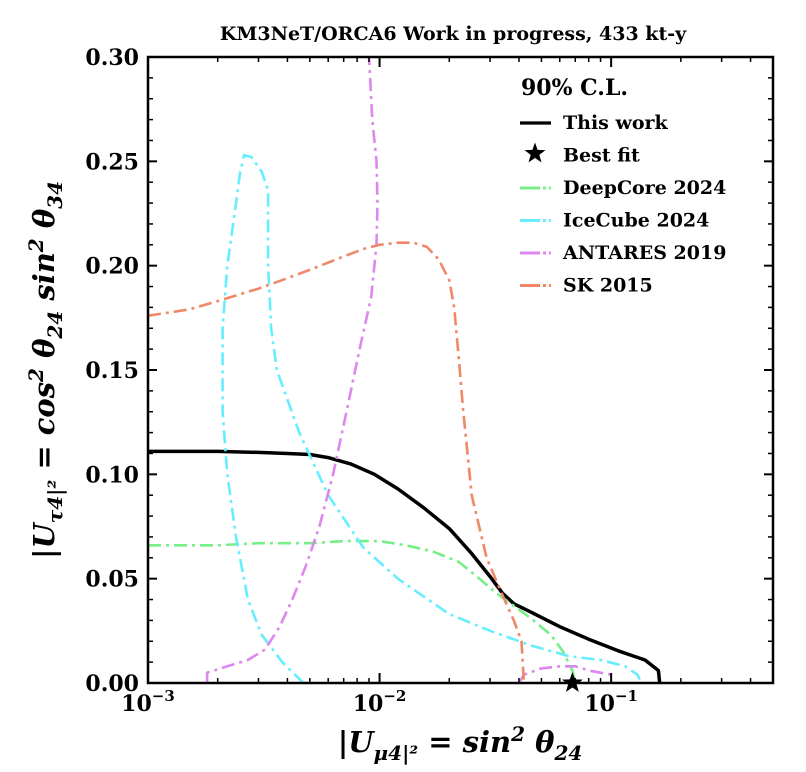  What do you see at coordinates (644, 188) in the screenshot?
I see `legend-entry-label: DeepCore 2024` at bounding box center [644, 188].